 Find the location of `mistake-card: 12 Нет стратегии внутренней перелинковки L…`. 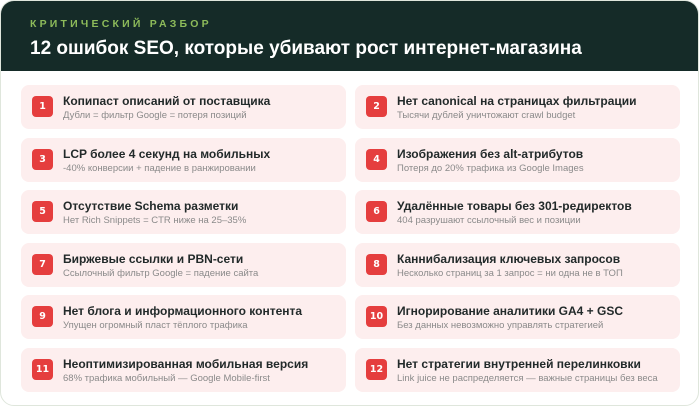

mistake-card: 12 Нет стратегии внутренней перелинковки L… is located at coordinates (517, 369).